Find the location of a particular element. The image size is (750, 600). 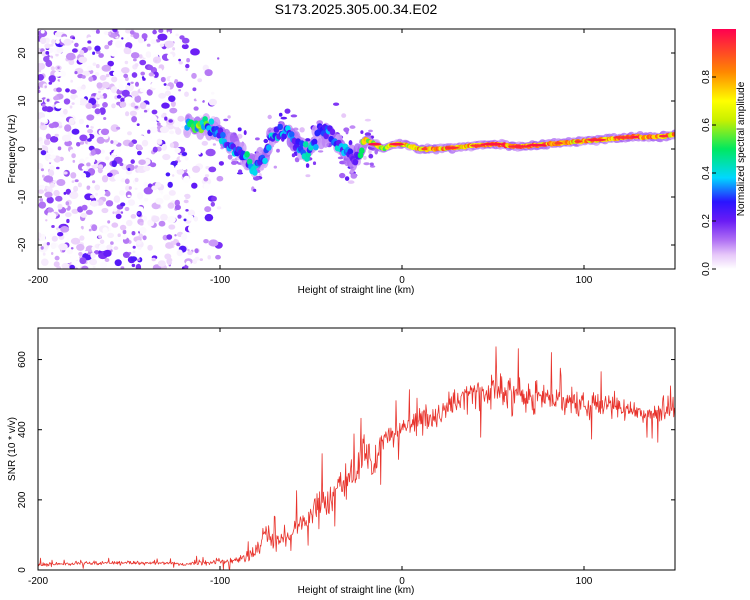

colorbar-ticks: 0.0 0.2 0.4 0.6 0.8 is located at coordinates (708, 173).